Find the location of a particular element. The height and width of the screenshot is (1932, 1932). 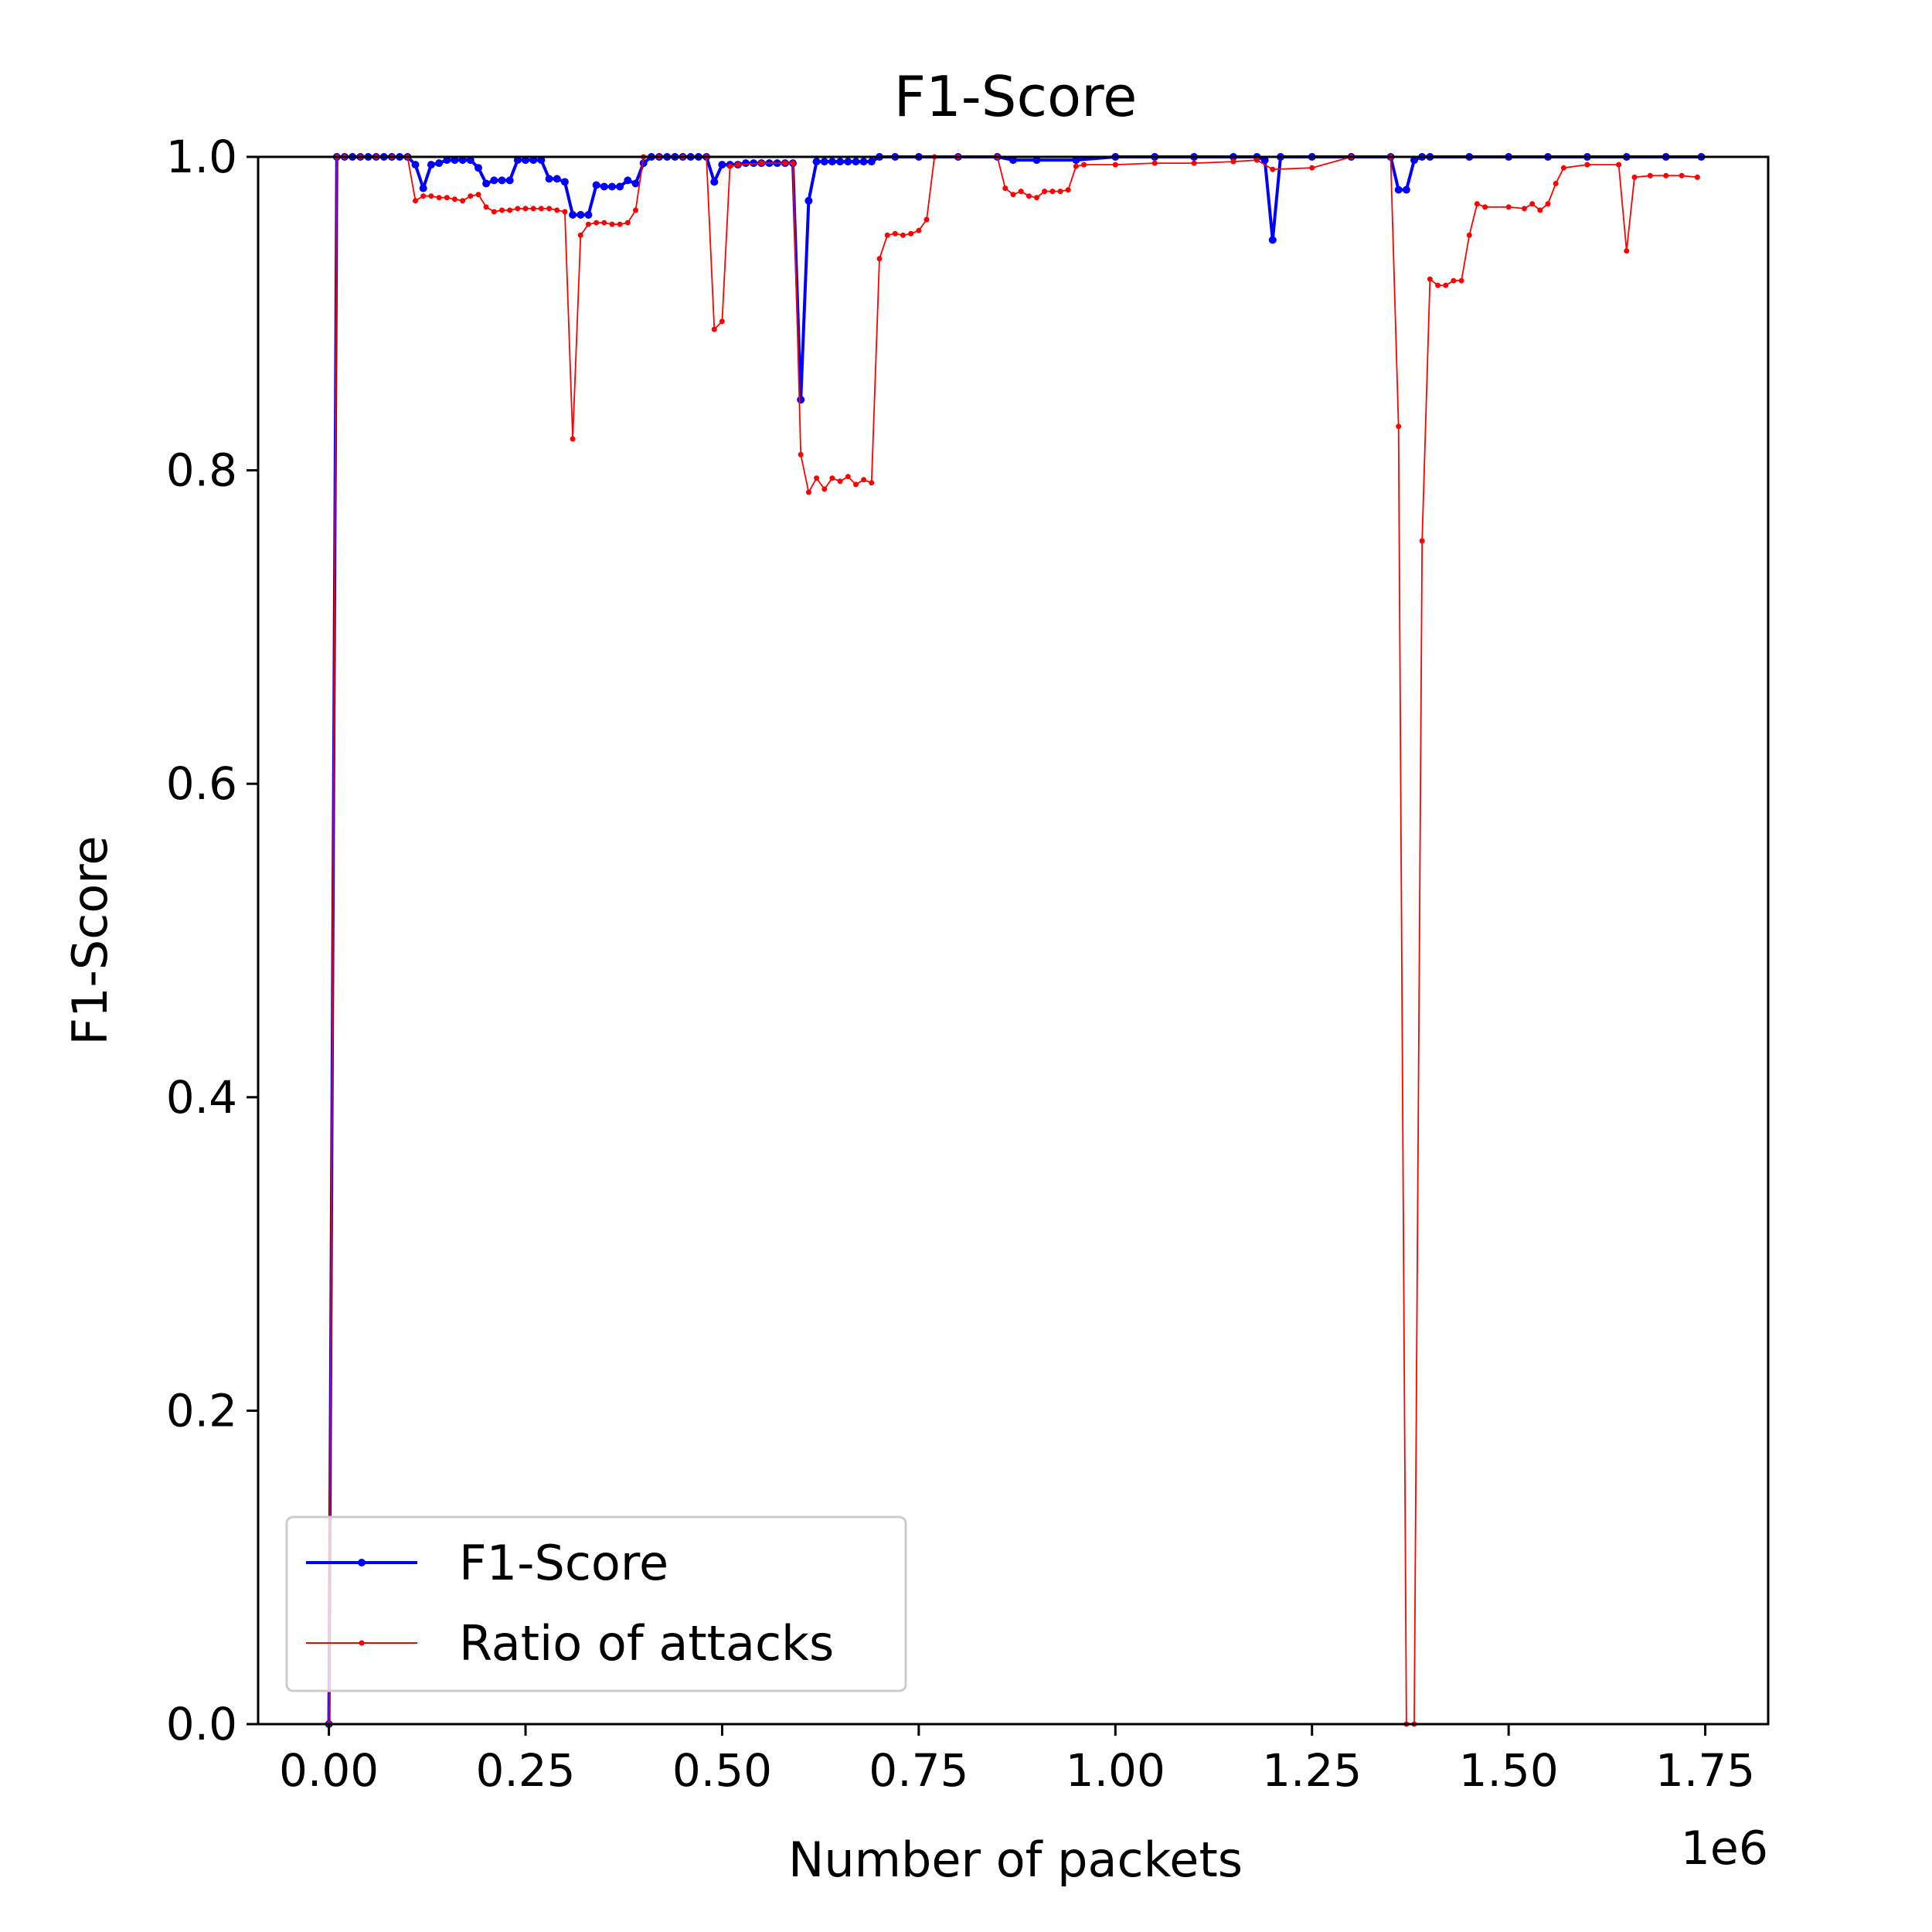

x-tick-label: 0.00 is located at coordinates (329, 1771).